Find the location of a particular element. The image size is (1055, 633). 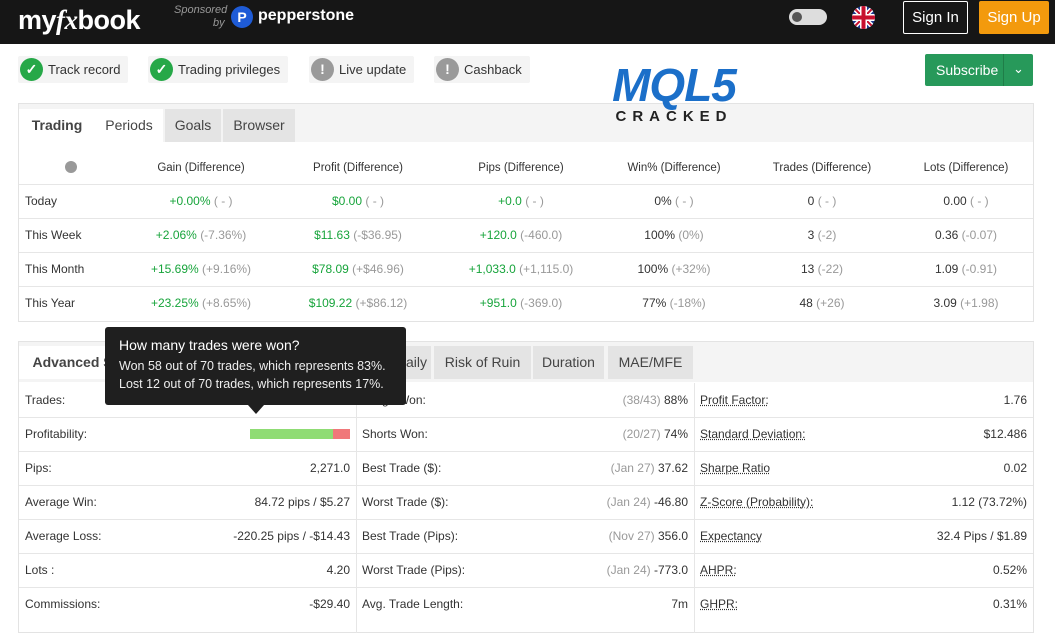

tab: MAE/MFE is located at coordinates (650, 362).